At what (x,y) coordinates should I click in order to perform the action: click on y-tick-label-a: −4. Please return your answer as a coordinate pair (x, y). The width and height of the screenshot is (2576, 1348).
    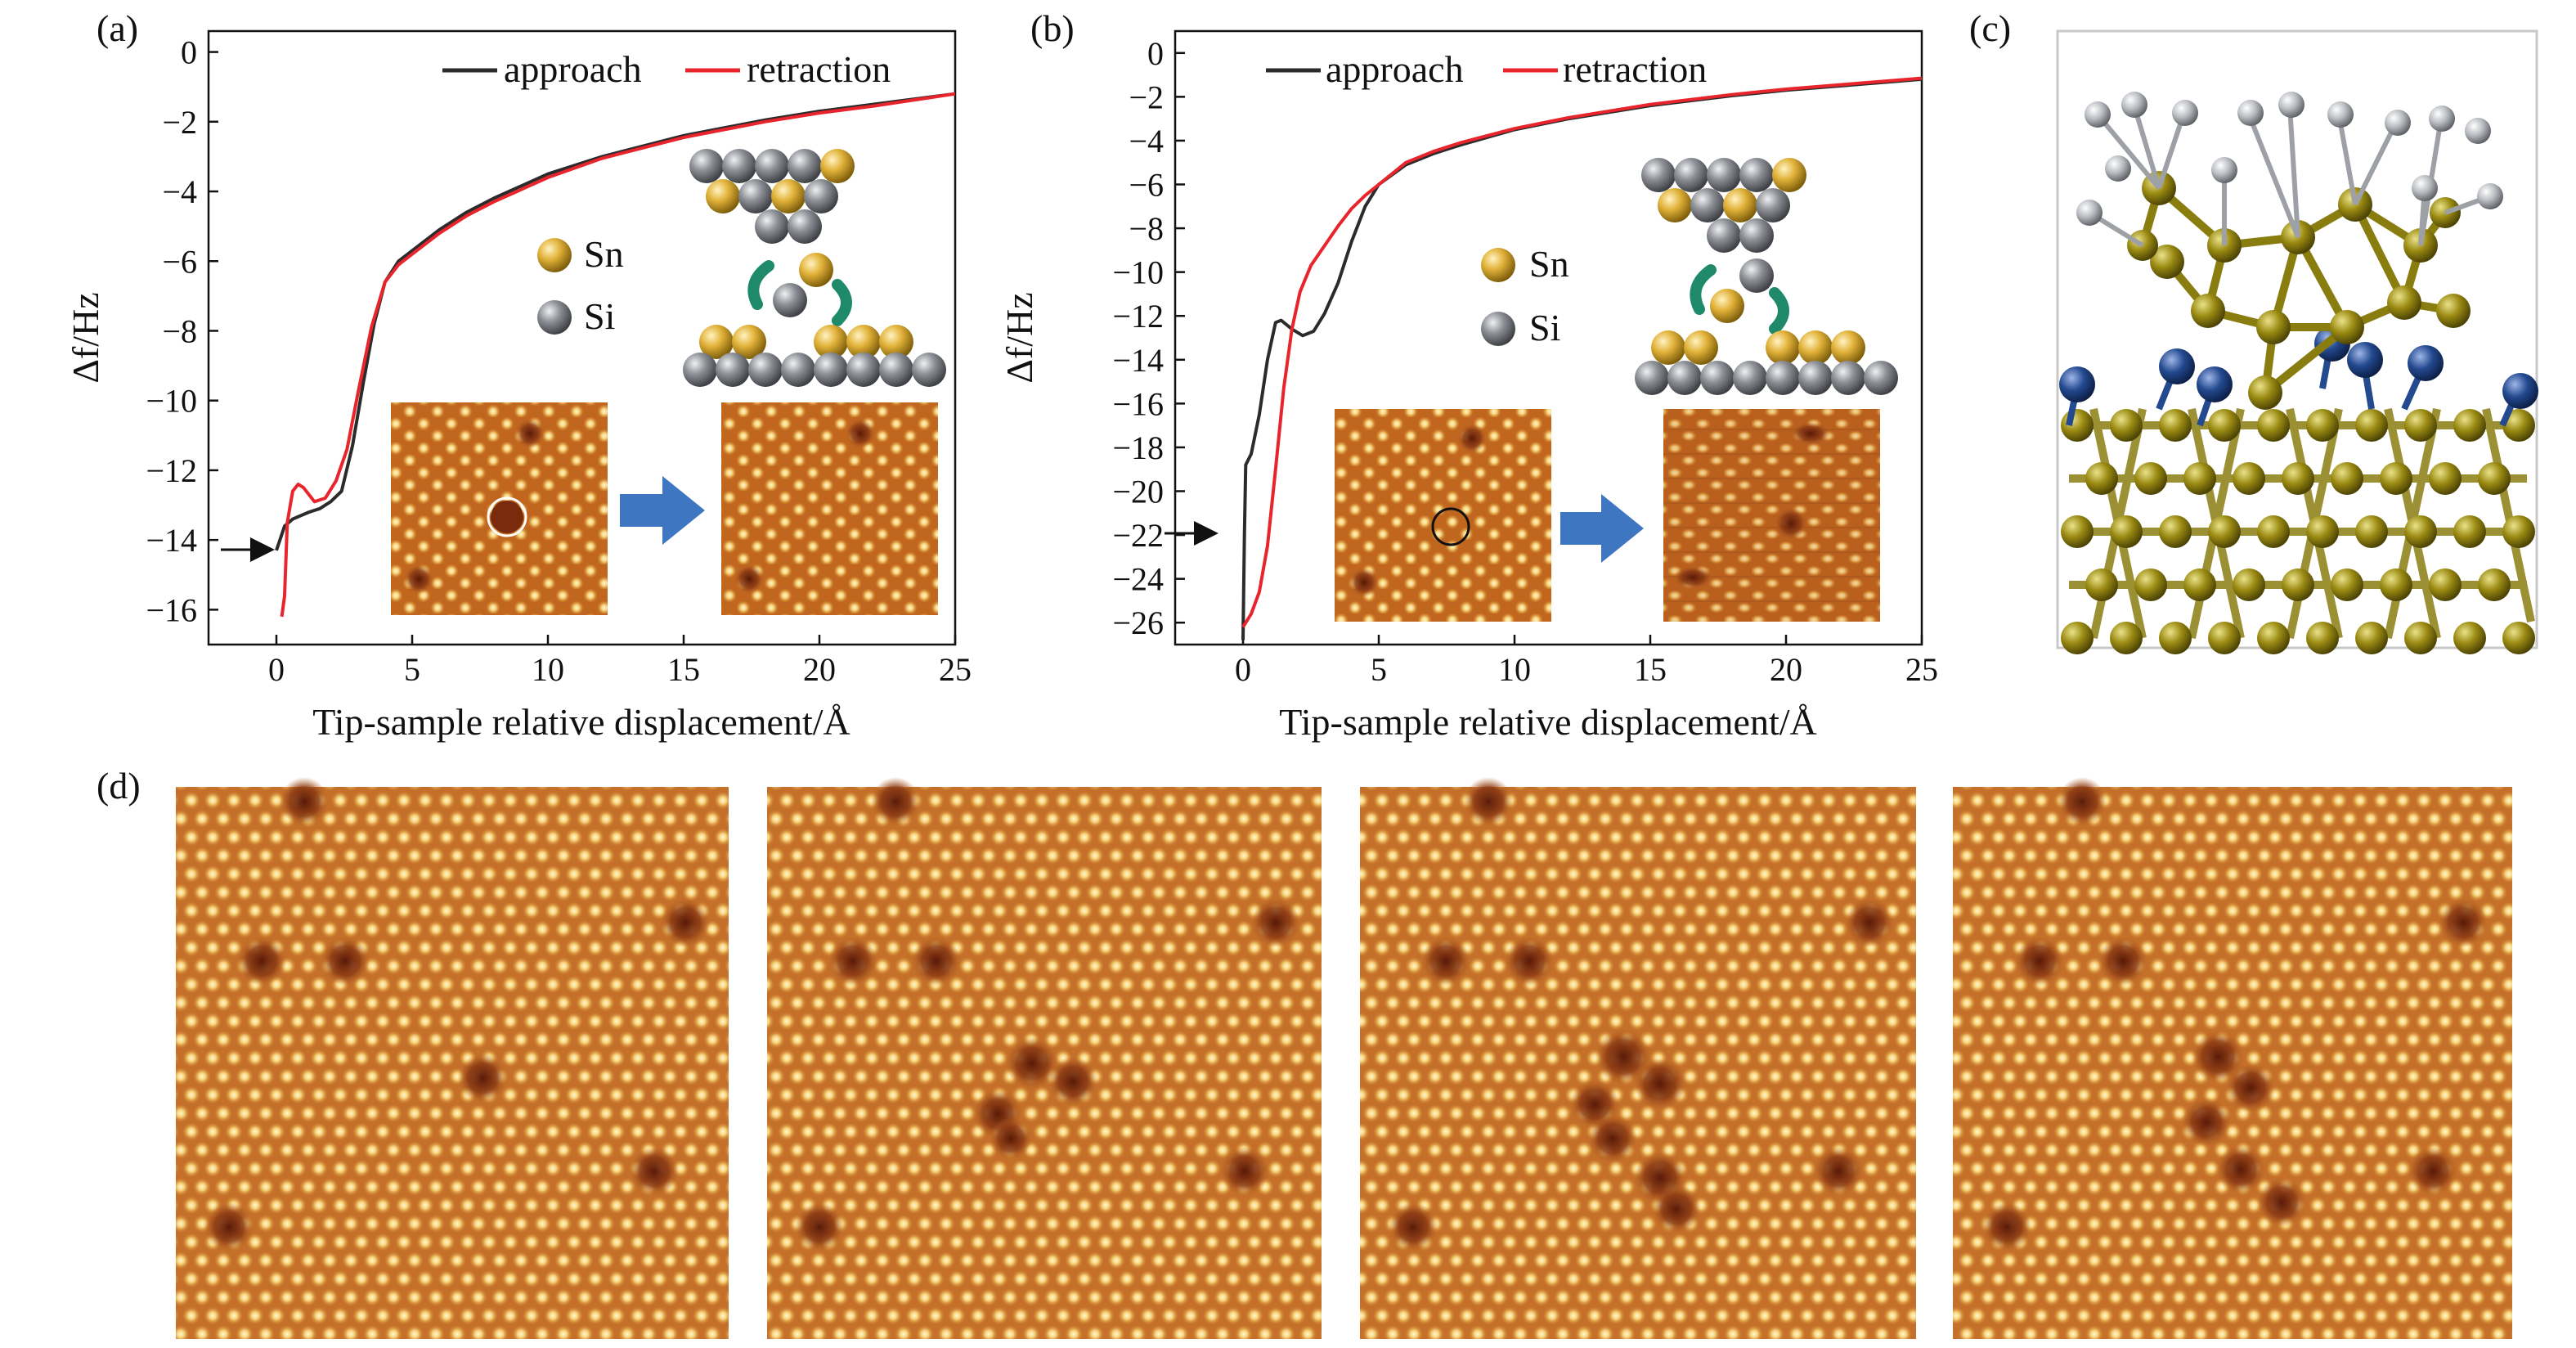
    Looking at the image, I should click on (179, 191).